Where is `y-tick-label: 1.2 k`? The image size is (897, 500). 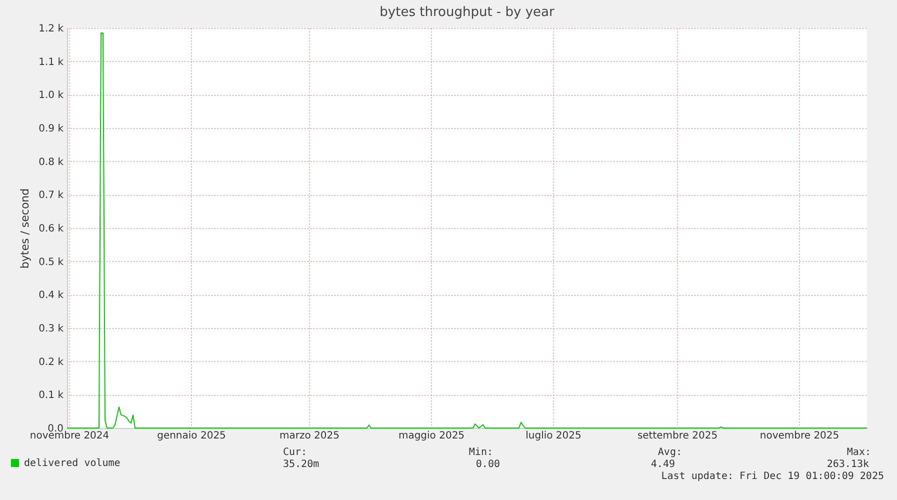
y-tick-label: 1.2 k is located at coordinates (51, 29).